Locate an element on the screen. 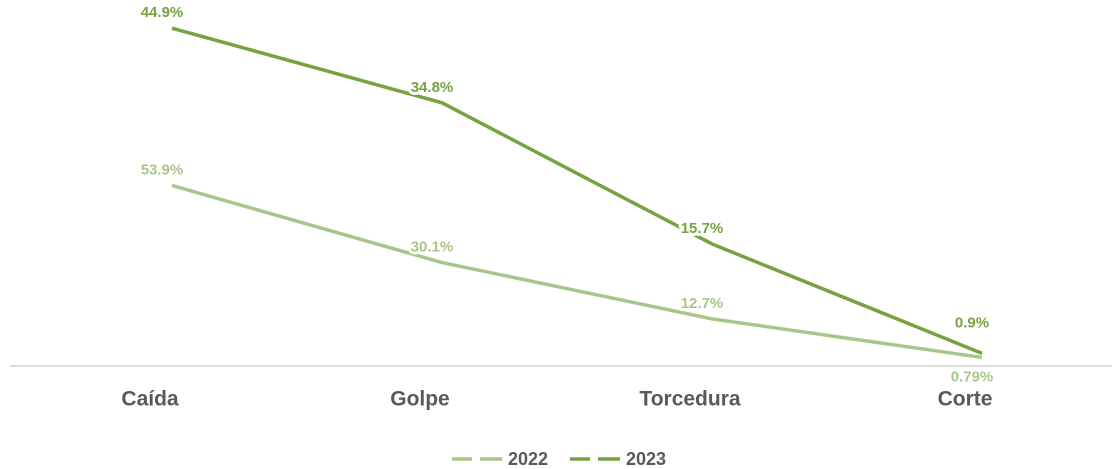 The image size is (1112, 469). legend-label: 2023 is located at coordinates (646, 459).